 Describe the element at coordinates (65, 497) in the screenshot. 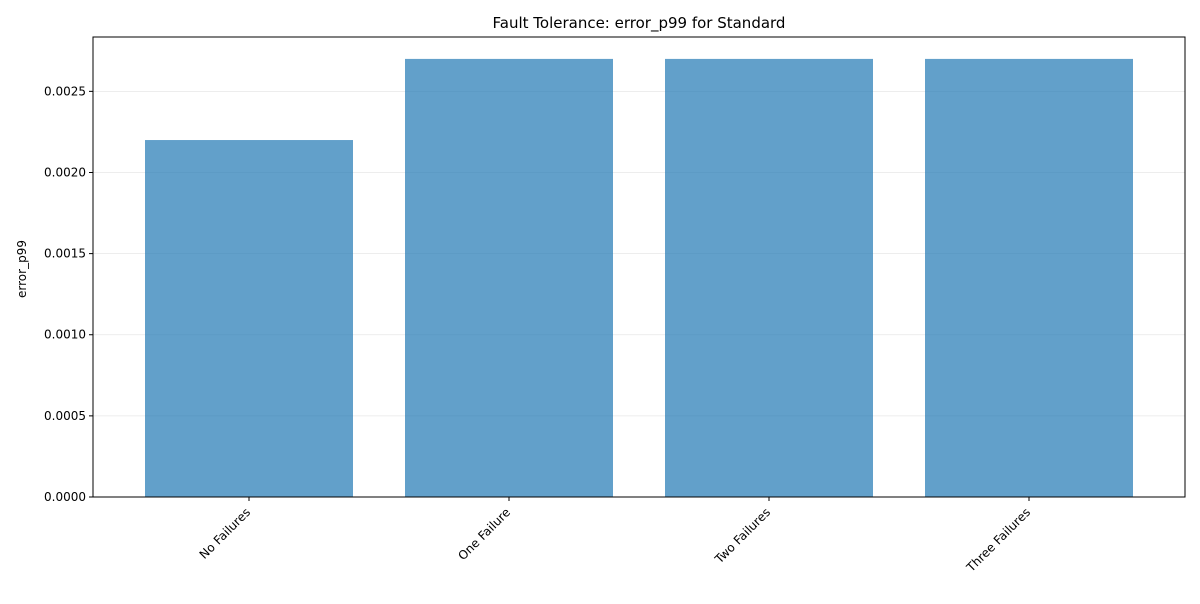

I see `y-tick-label: 0.0000` at that location.